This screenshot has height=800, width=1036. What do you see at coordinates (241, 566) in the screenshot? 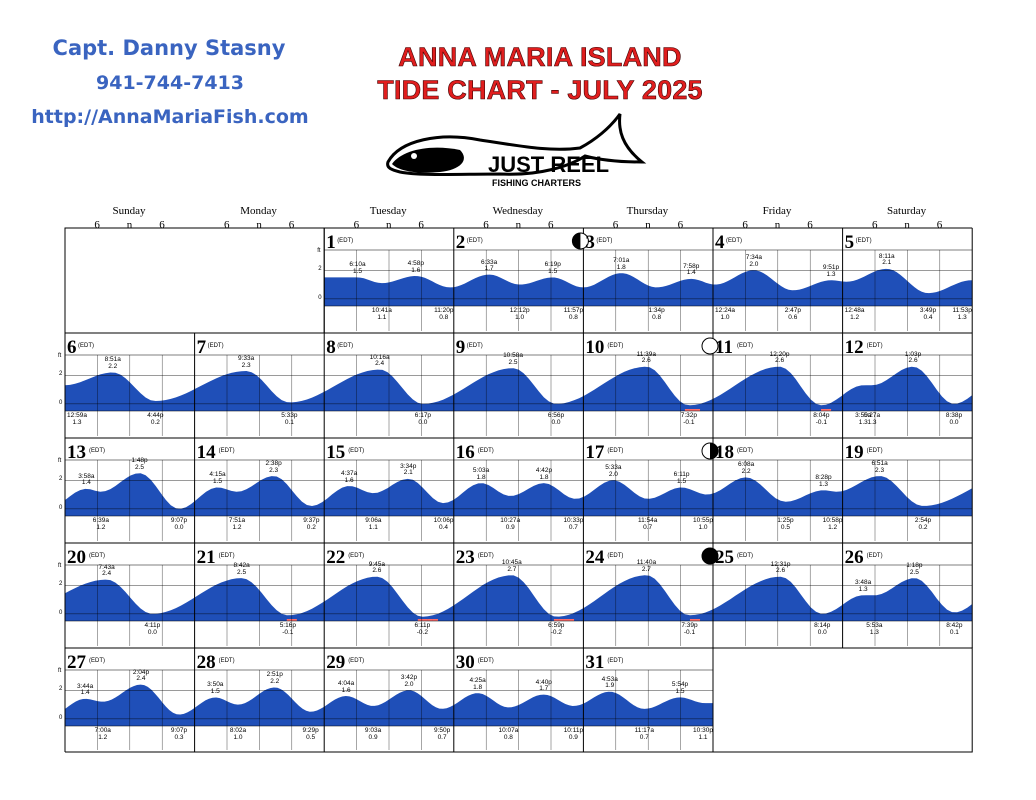
I see `tide-time: 8:42a` at bounding box center [241, 566].